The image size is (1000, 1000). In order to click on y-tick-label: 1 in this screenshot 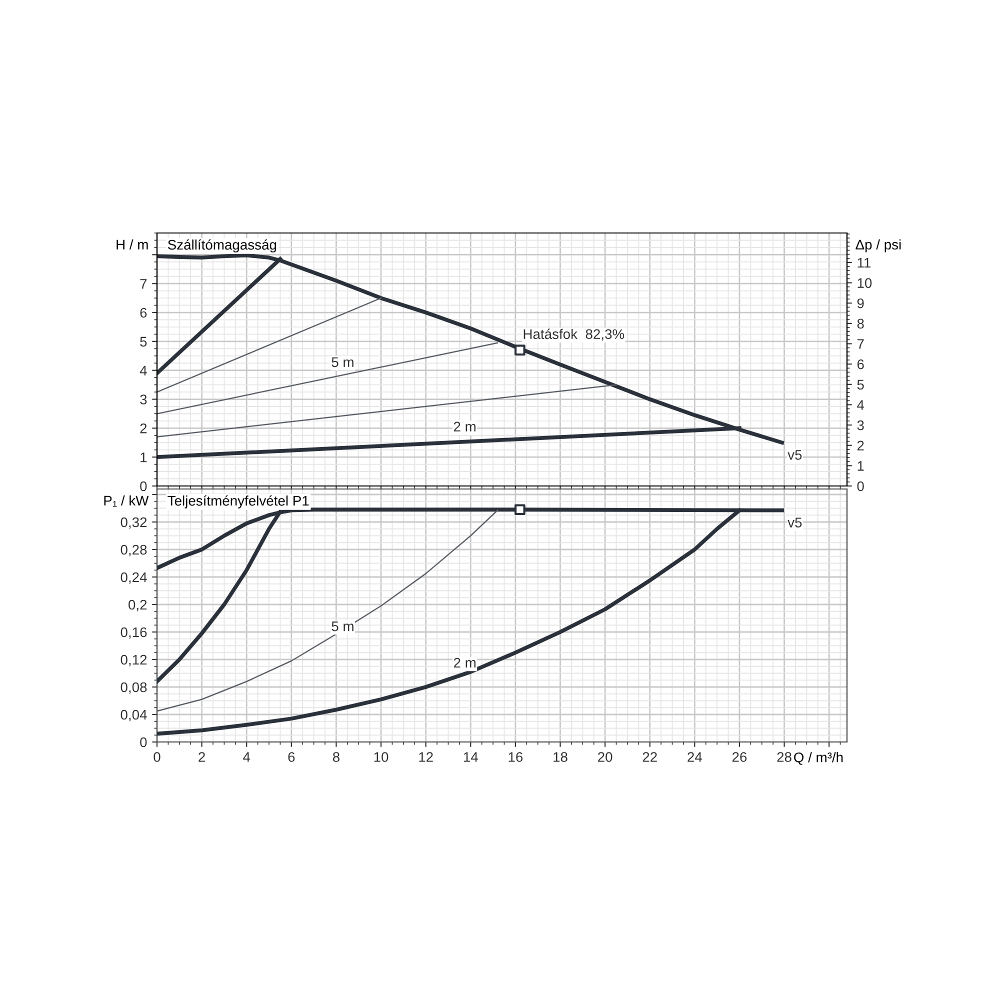, I will do `click(143, 457)`.